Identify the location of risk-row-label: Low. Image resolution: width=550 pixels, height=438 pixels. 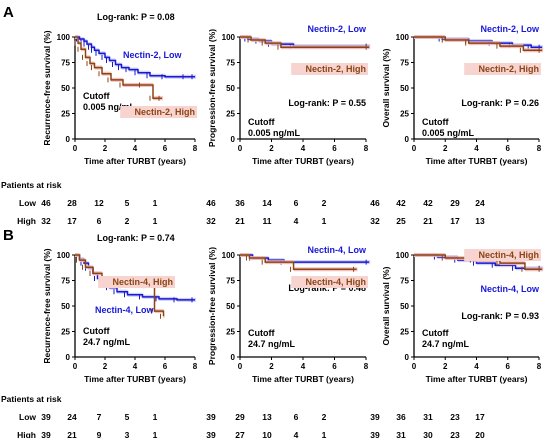
(27, 417).